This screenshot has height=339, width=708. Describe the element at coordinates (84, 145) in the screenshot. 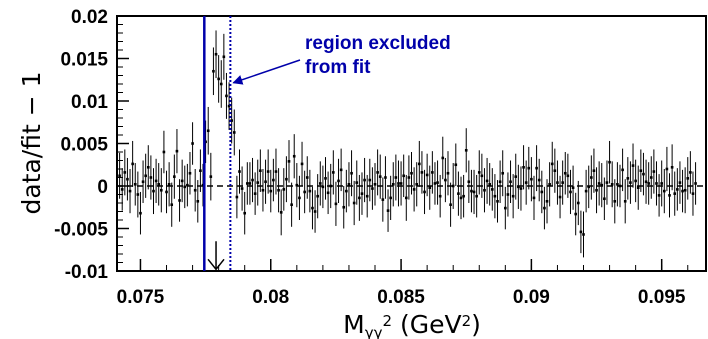

I see `y-tick-label: 0.005` at that location.